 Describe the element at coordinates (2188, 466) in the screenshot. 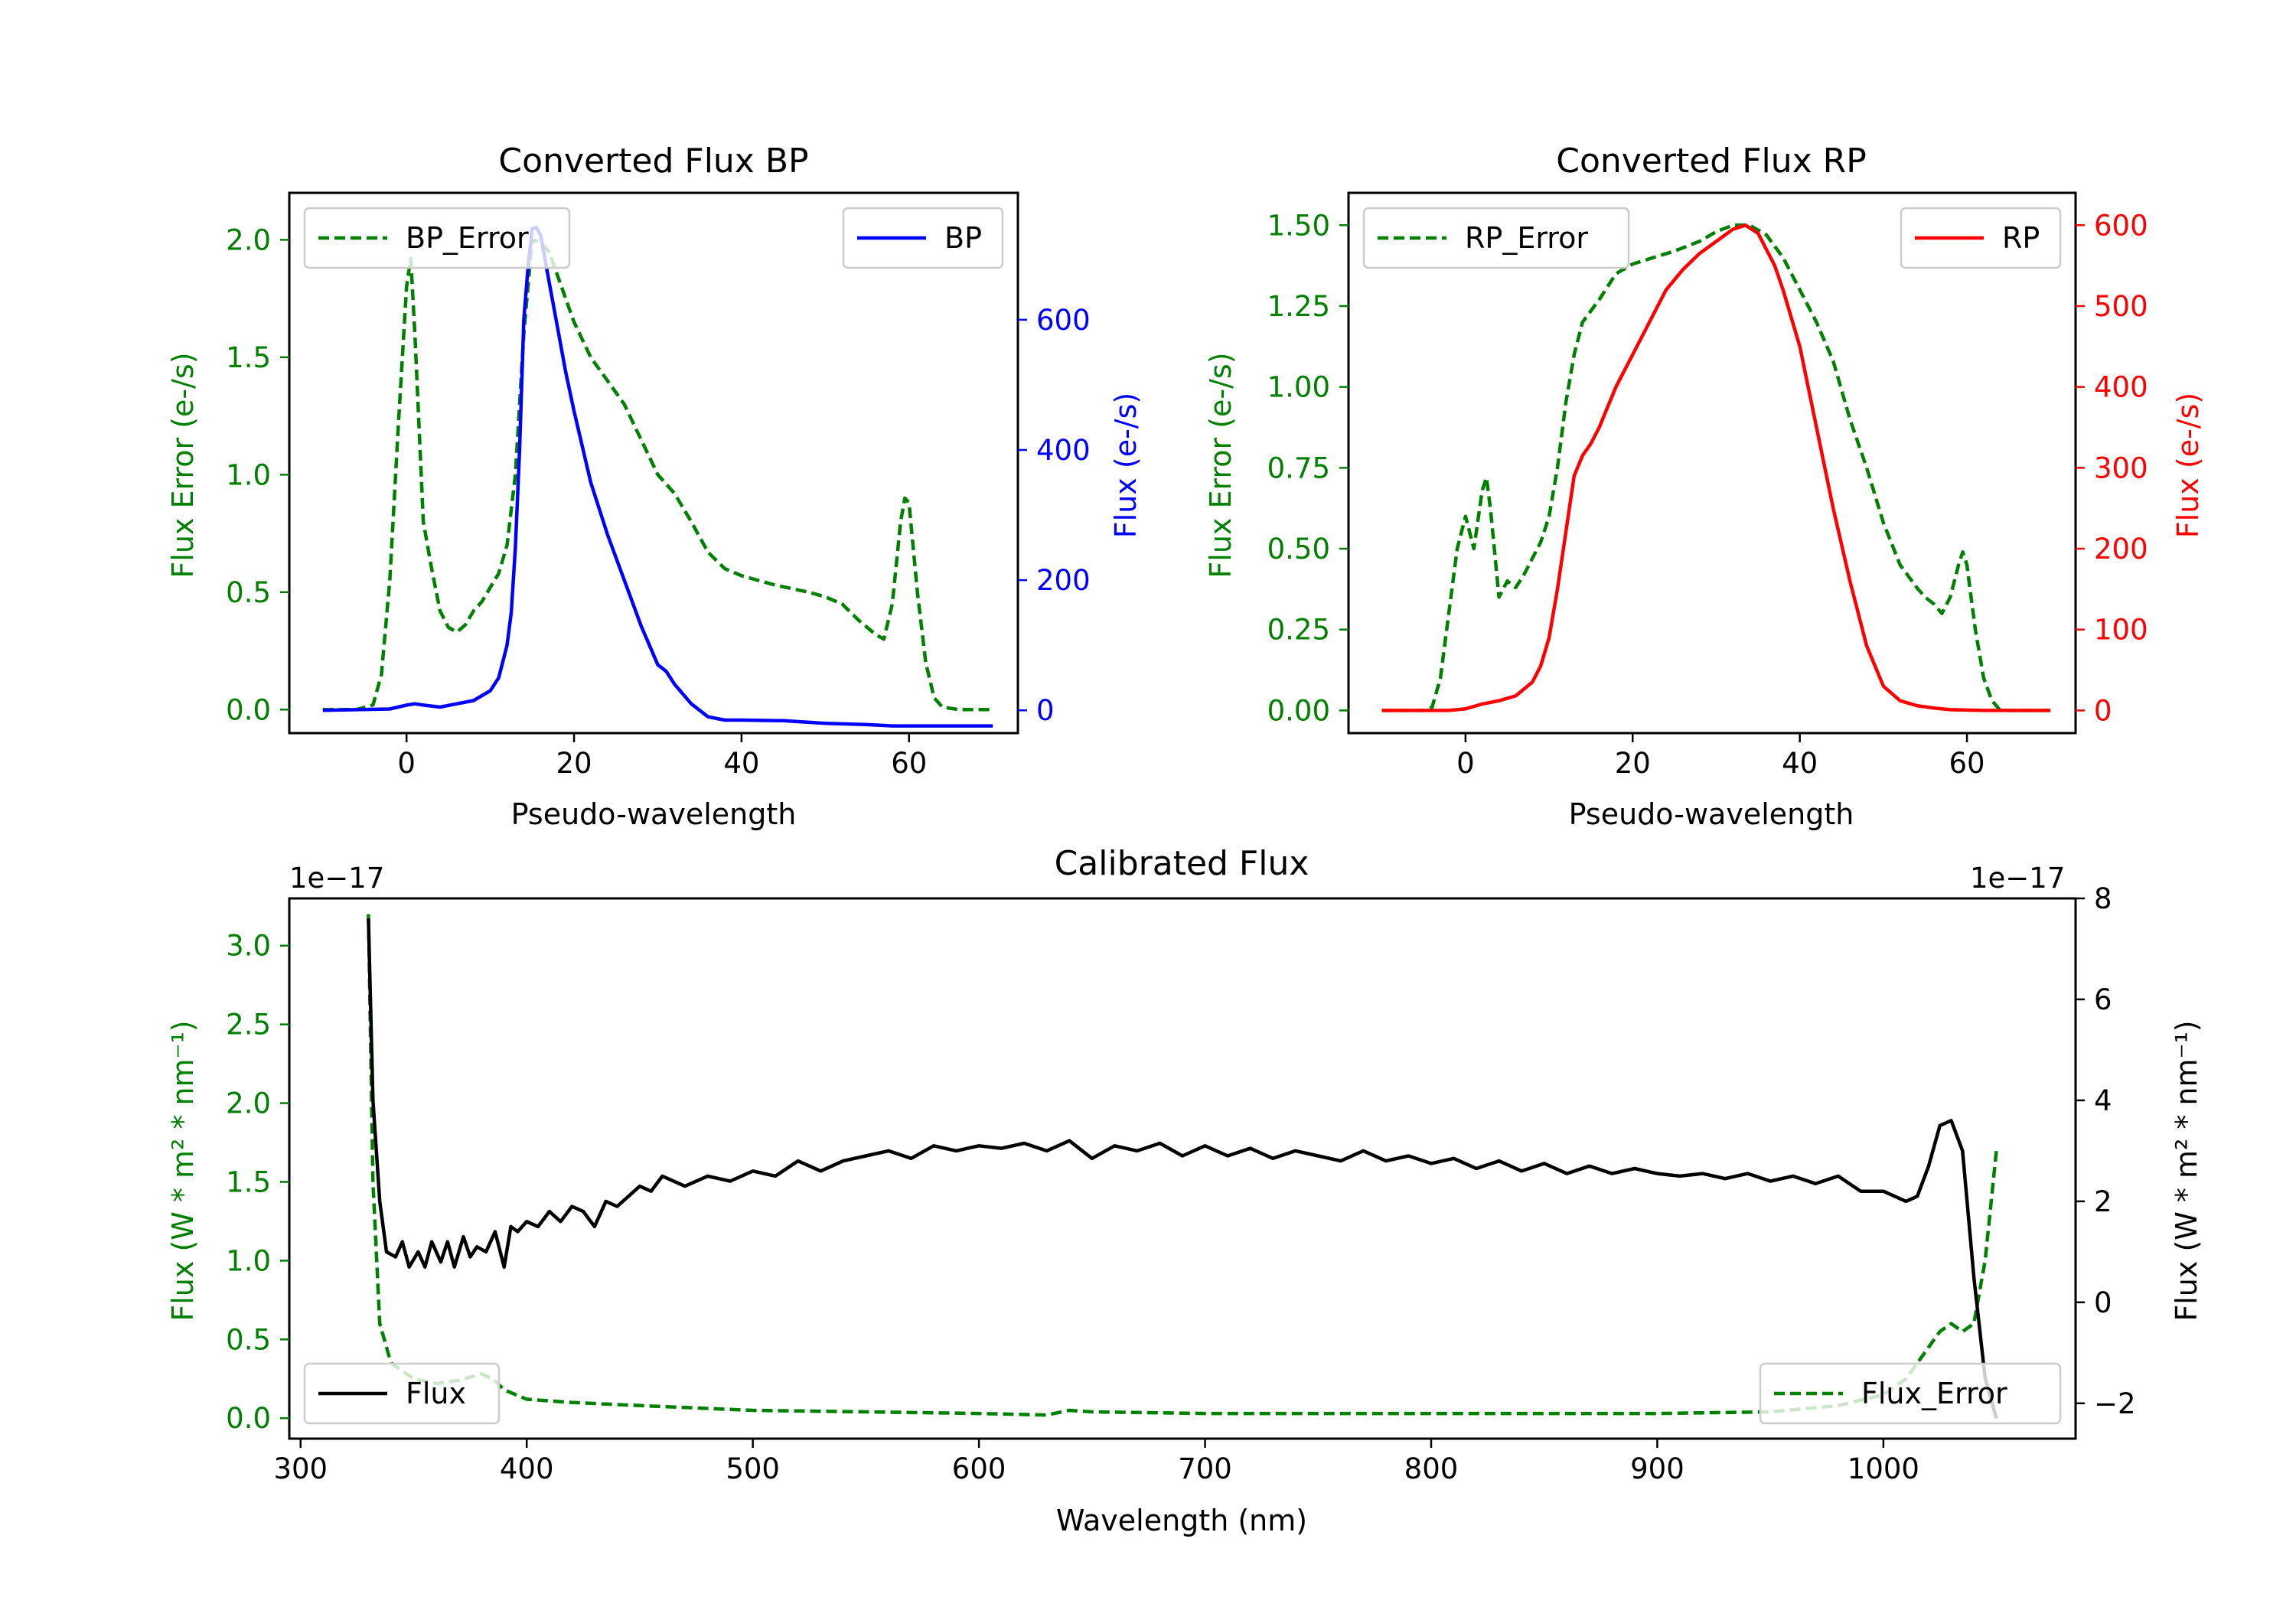

I see `ylabel-right-rp: Flux (e-/s)` at that location.